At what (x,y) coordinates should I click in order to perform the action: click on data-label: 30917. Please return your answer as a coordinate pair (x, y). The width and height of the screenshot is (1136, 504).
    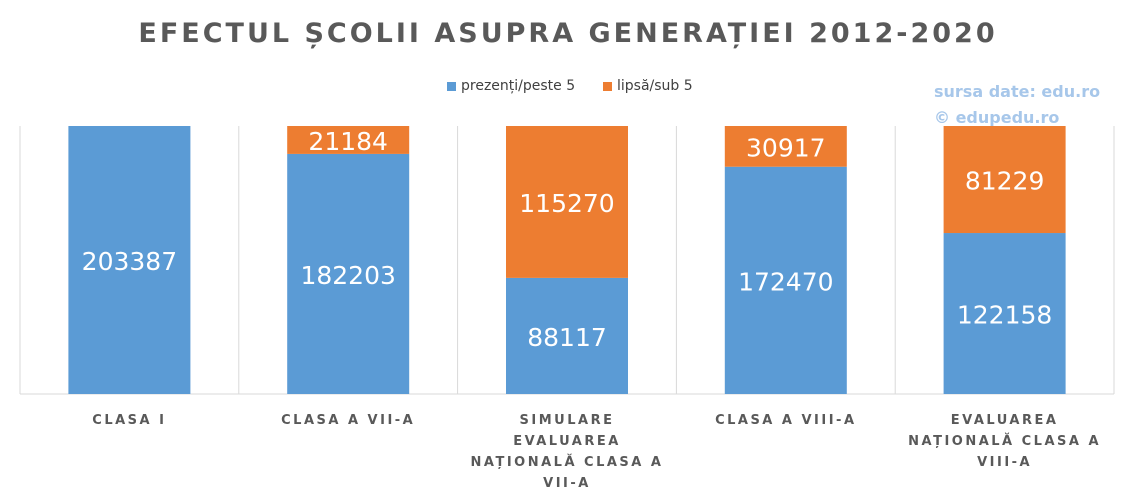
    Looking at the image, I should click on (786, 147).